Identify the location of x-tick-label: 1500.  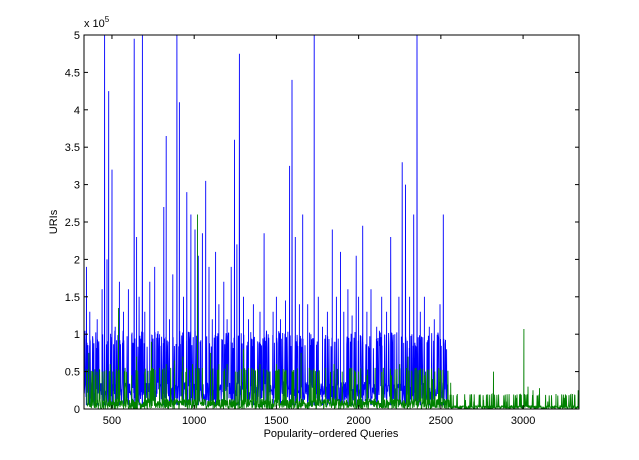
(276, 421).